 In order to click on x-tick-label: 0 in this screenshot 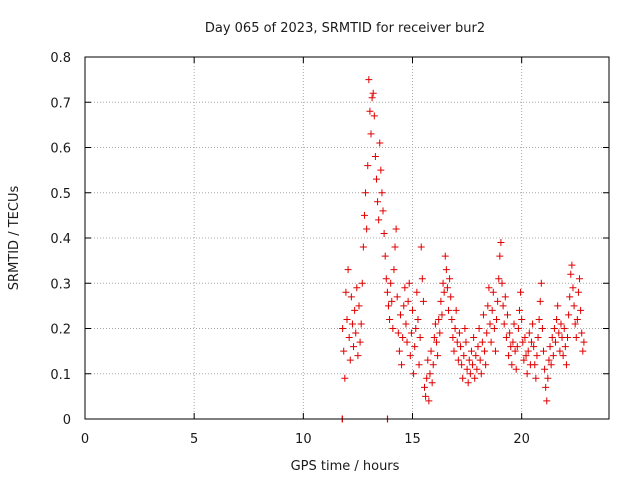, I will do `click(85, 439)`.